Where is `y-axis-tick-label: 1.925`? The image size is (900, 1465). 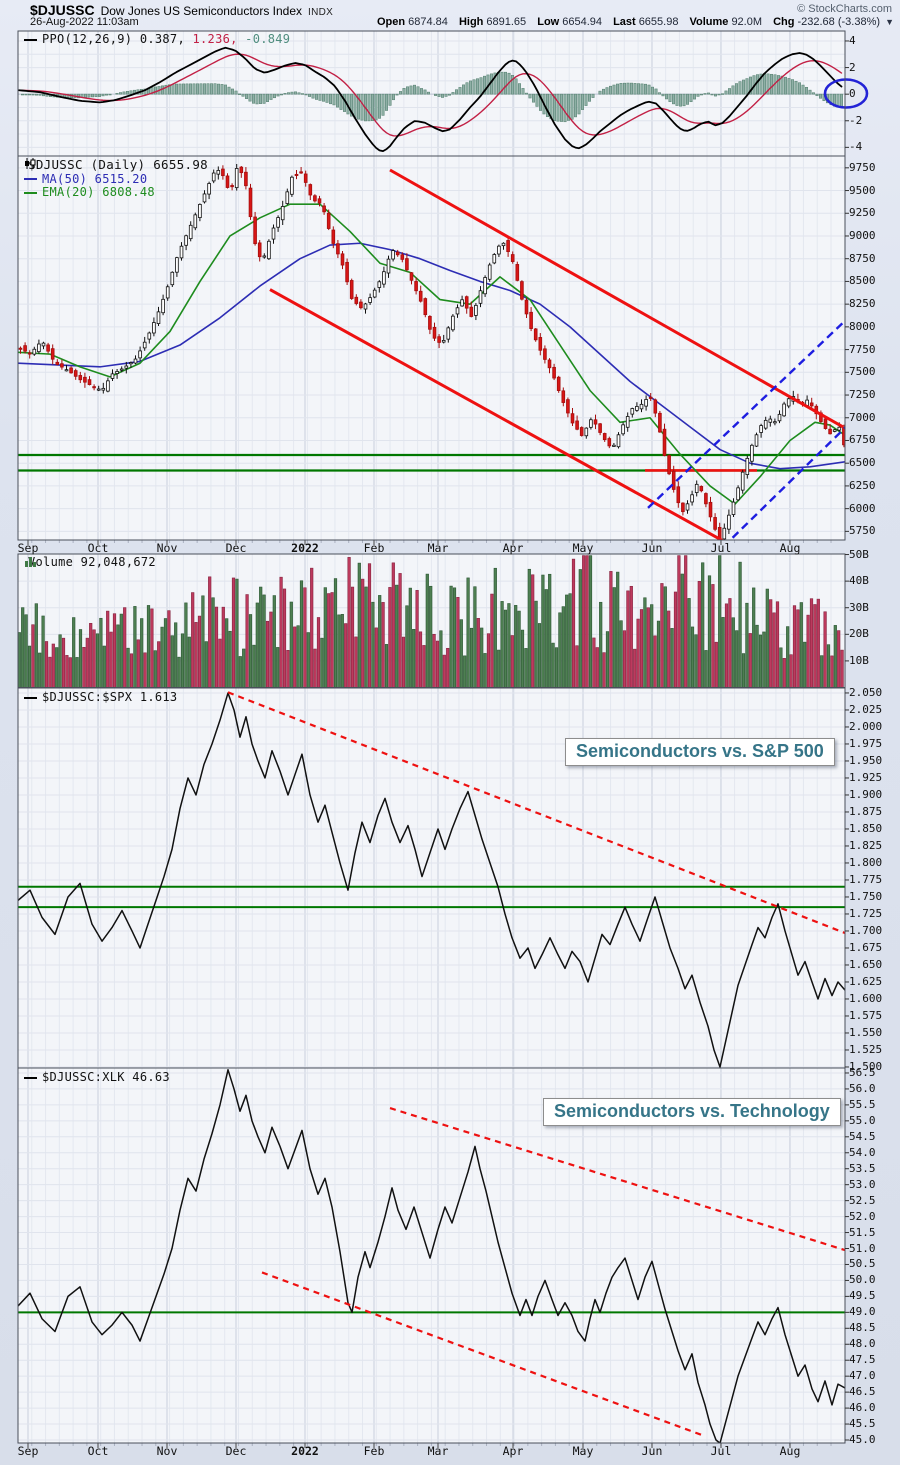 y-axis-tick-label: 1.925 is located at coordinates (866, 777).